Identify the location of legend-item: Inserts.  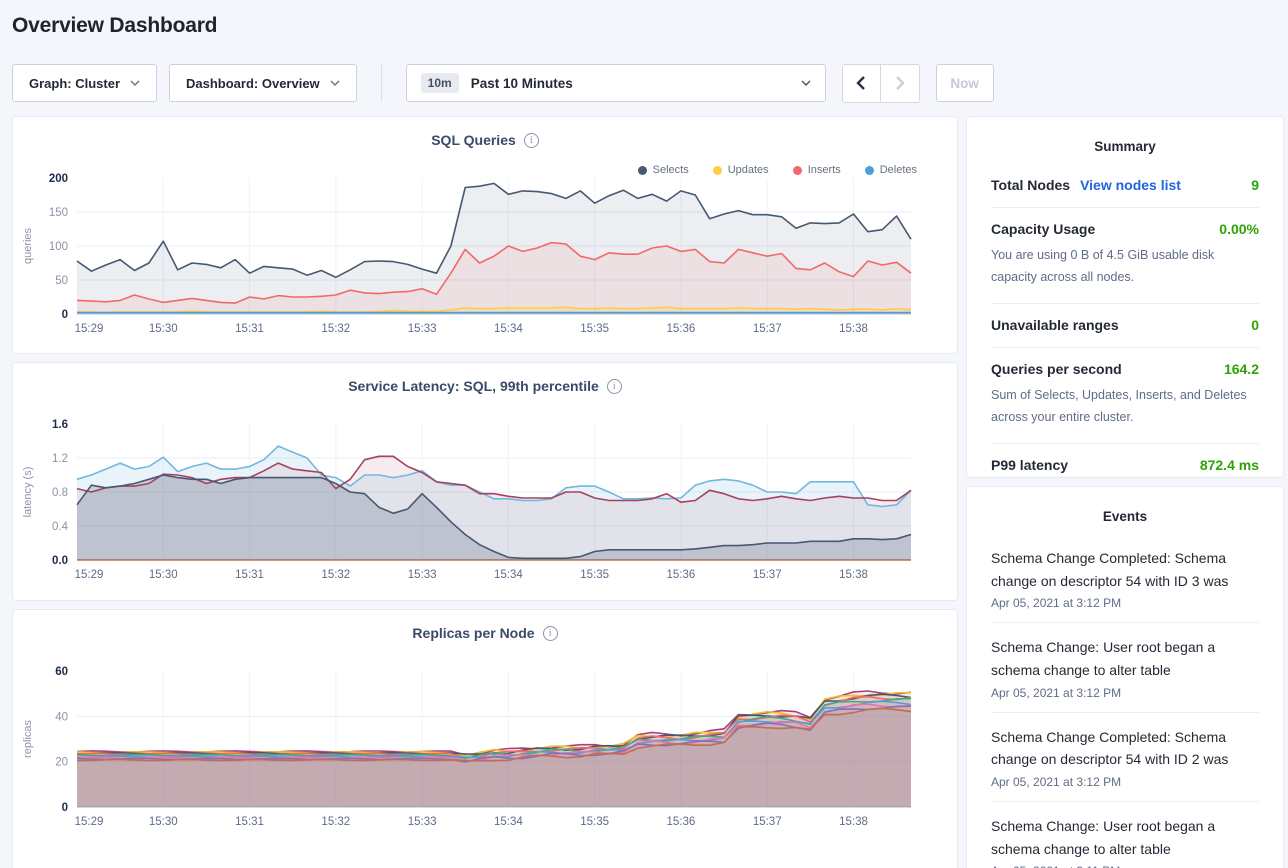
(816, 170).